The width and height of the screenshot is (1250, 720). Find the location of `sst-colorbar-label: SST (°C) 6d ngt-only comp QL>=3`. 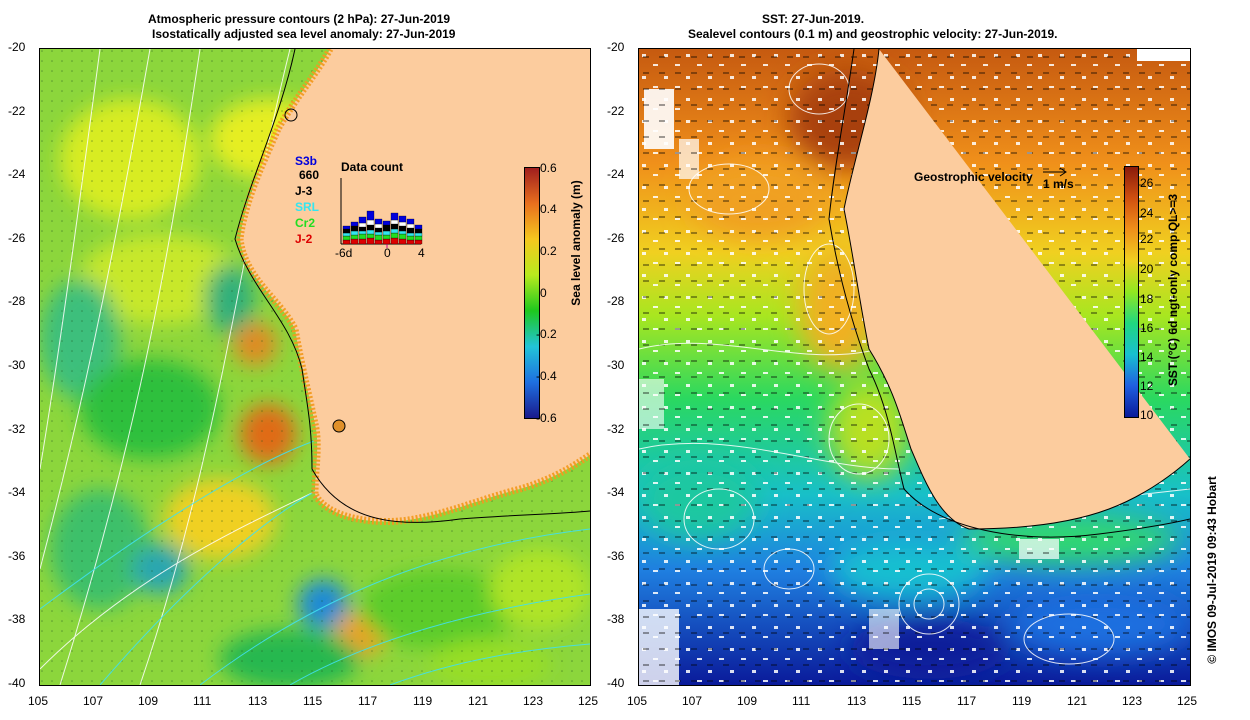

sst-colorbar-label: SST (°C) 6d ngt-only comp QL>=3 is located at coordinates (1173, 290).